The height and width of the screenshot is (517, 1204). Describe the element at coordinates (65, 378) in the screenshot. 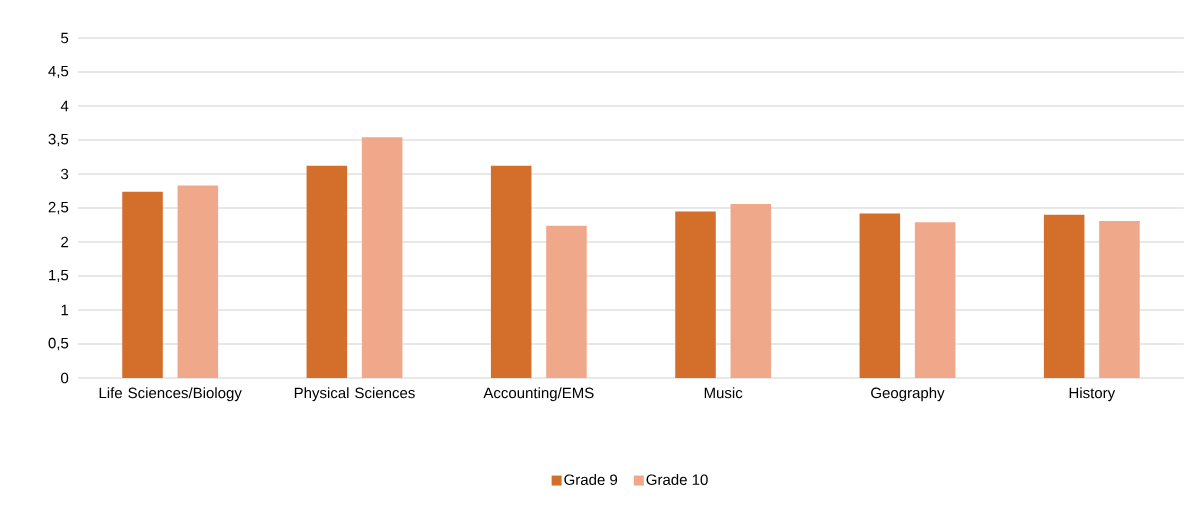

I see `y-tick-label: 0` at that location.